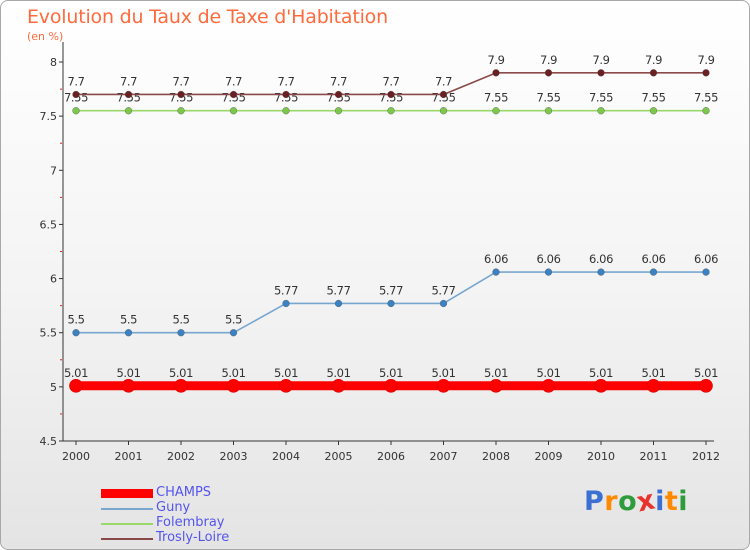 The image size is (750, 550). What do you see at coordinates (190, 522) in the screenshot?
I see `legend-label: Folembray` at bounding box center [190, 522].